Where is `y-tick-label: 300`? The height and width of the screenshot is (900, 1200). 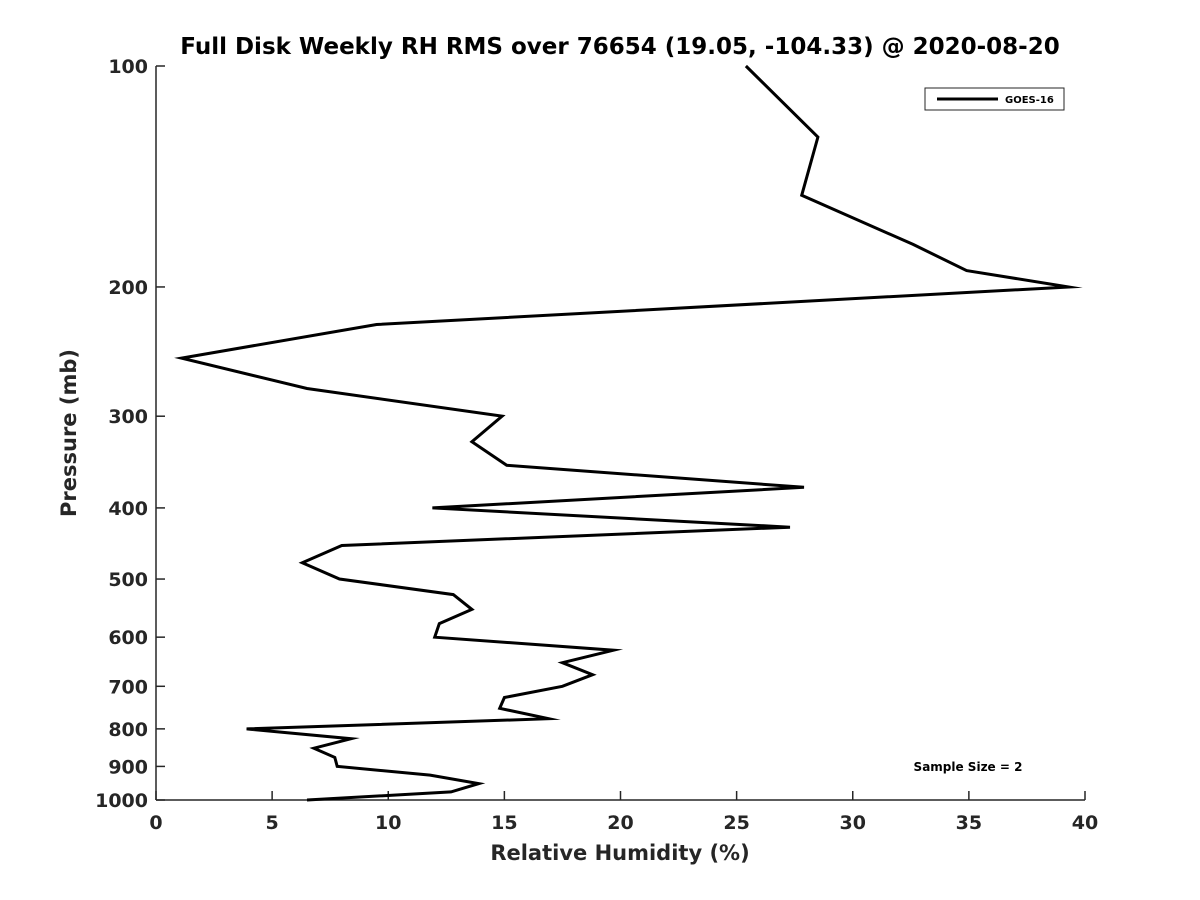
y-tick-label: 300 is located at coordinates (128, 417).